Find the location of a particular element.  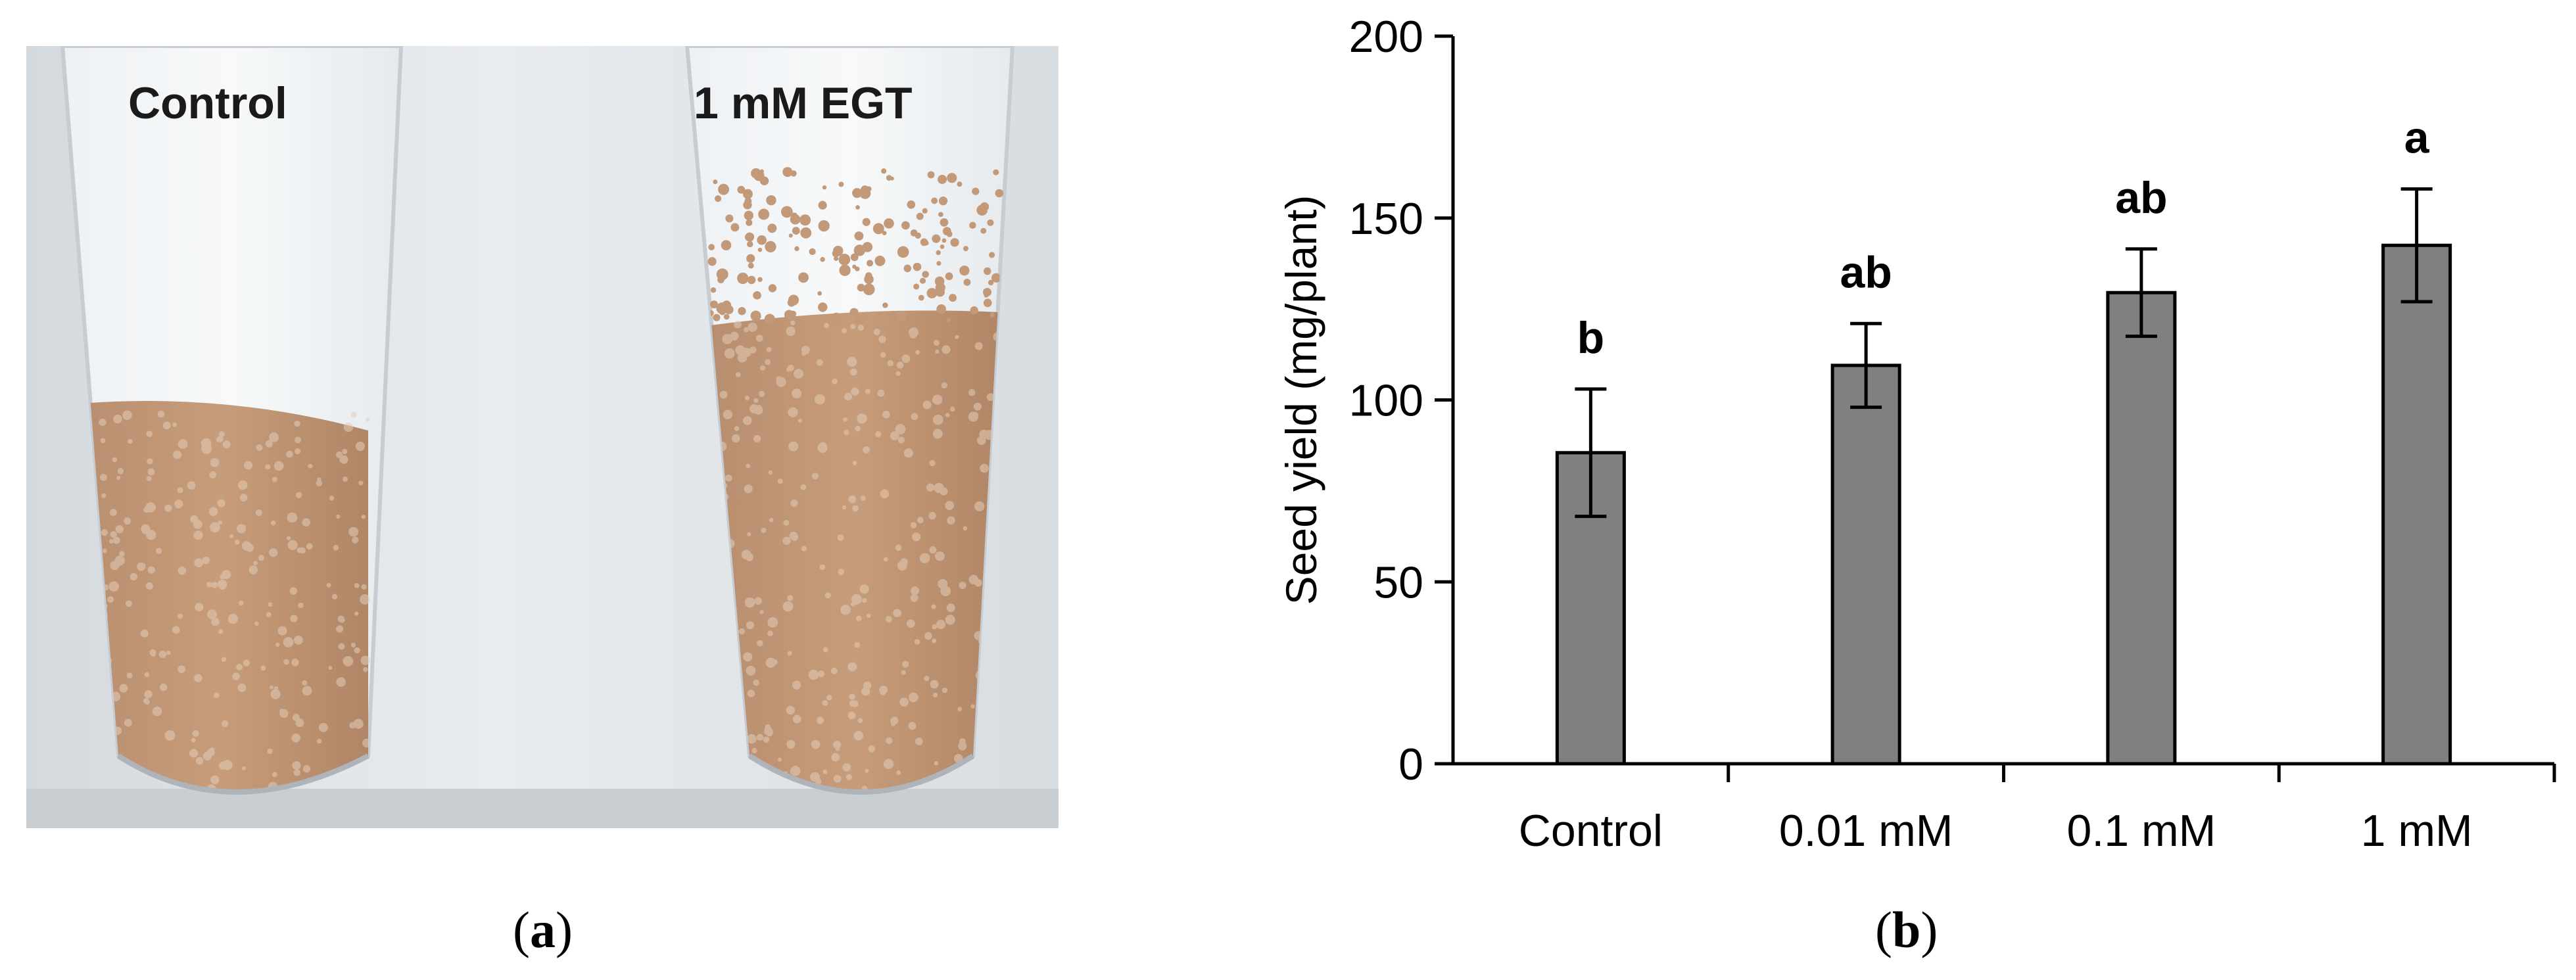

y-tick-label: 50 is located at coordinates (1398, 582).